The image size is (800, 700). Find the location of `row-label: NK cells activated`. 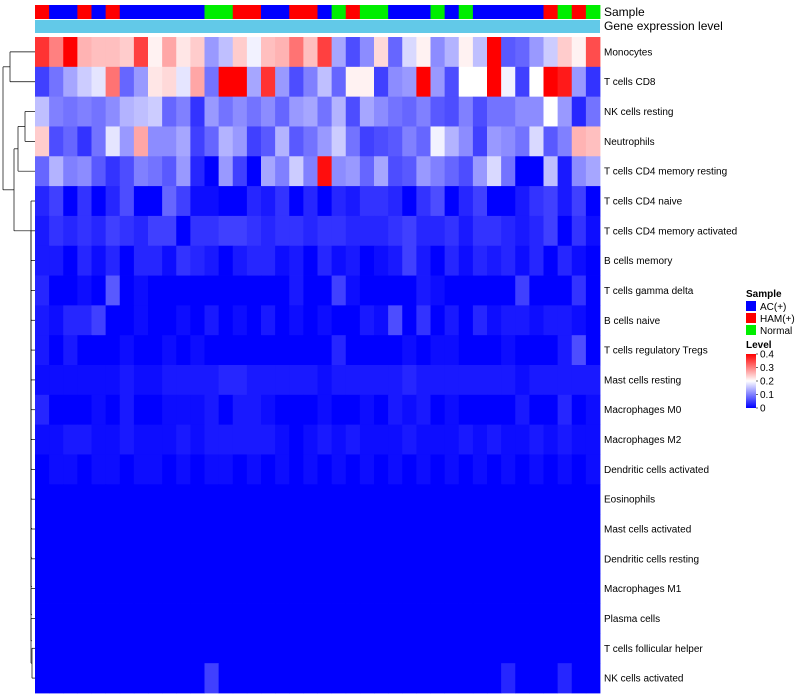

row-label: NK cells activated is located at coordinates (643, 679).